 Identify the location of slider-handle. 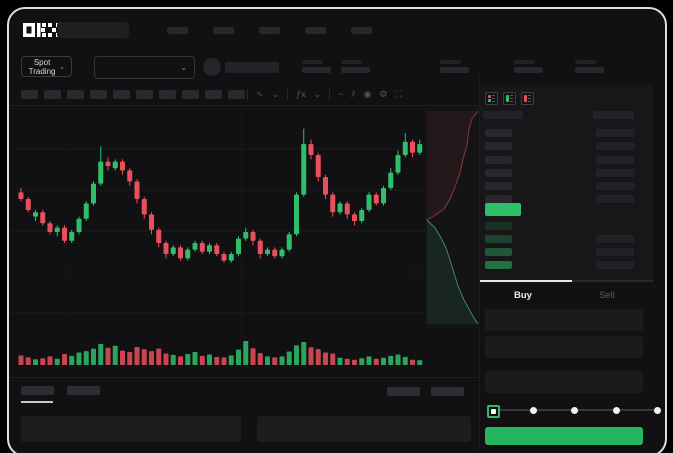
(493, 411).